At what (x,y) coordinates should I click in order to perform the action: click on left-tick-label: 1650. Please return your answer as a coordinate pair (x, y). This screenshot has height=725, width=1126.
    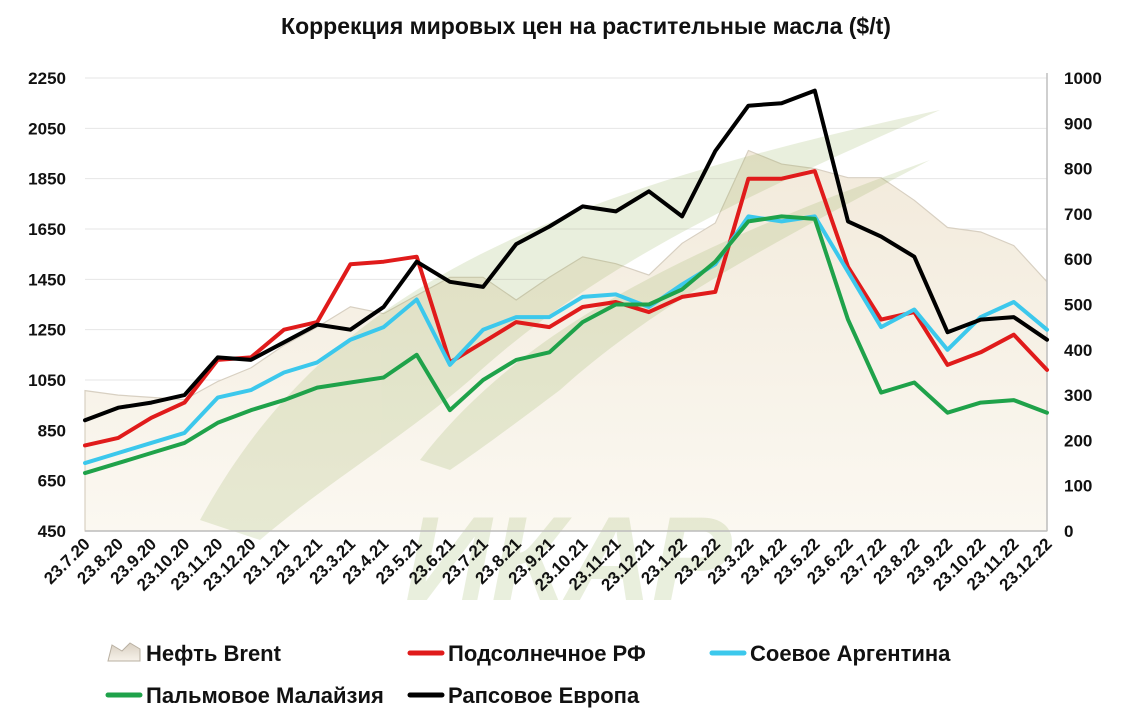
    Looking at the image, I should click on (47, 229).